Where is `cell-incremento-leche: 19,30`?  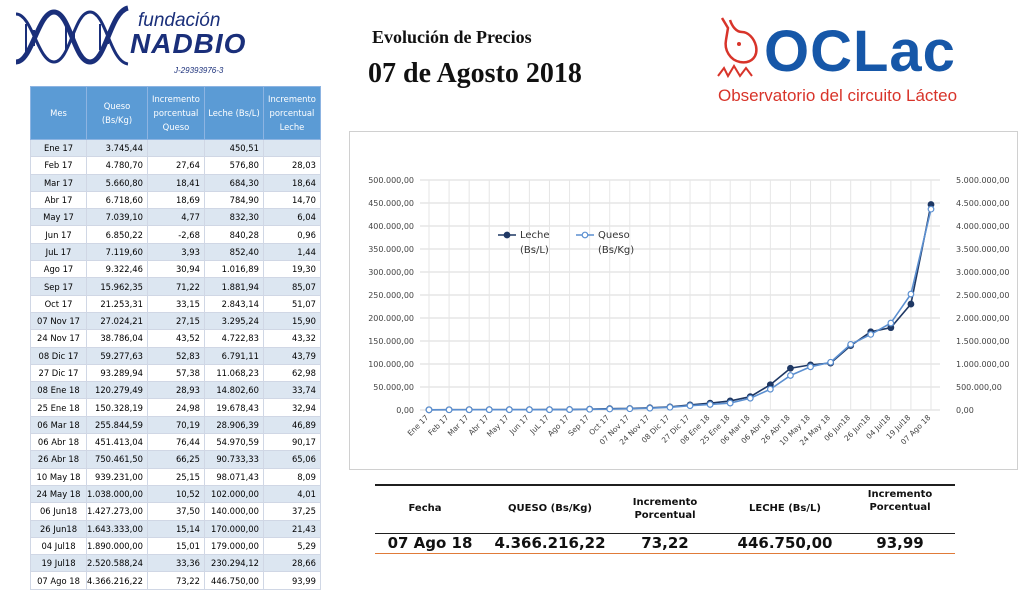 cell-incremento-leche: 19,30 is located at coordinates (291, 269).